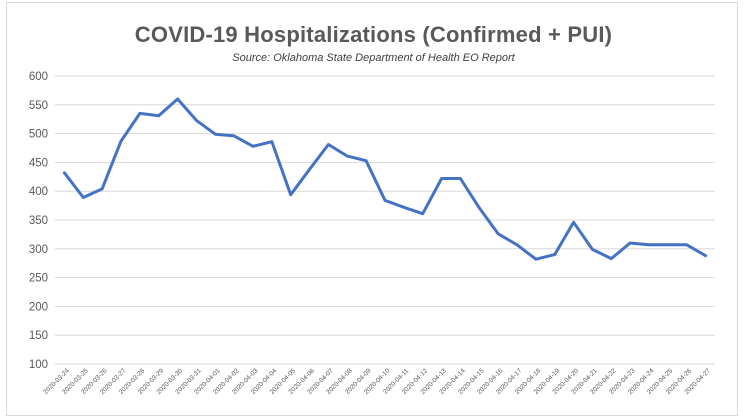 Image resolution: width=747 pixels, height=420 pixels. What do you see at coordinates (38, 192) in the screenshot?
I see `y-tick-label: 400` at bounding box center [38, 192].